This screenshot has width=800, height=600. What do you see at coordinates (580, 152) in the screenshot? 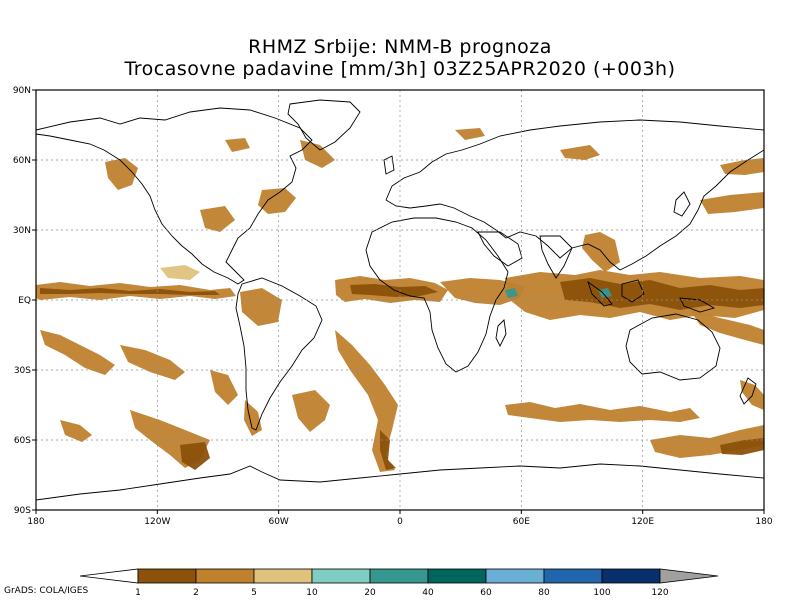
I see `precip-arctic-siberia` at bounding box center [580, 152].